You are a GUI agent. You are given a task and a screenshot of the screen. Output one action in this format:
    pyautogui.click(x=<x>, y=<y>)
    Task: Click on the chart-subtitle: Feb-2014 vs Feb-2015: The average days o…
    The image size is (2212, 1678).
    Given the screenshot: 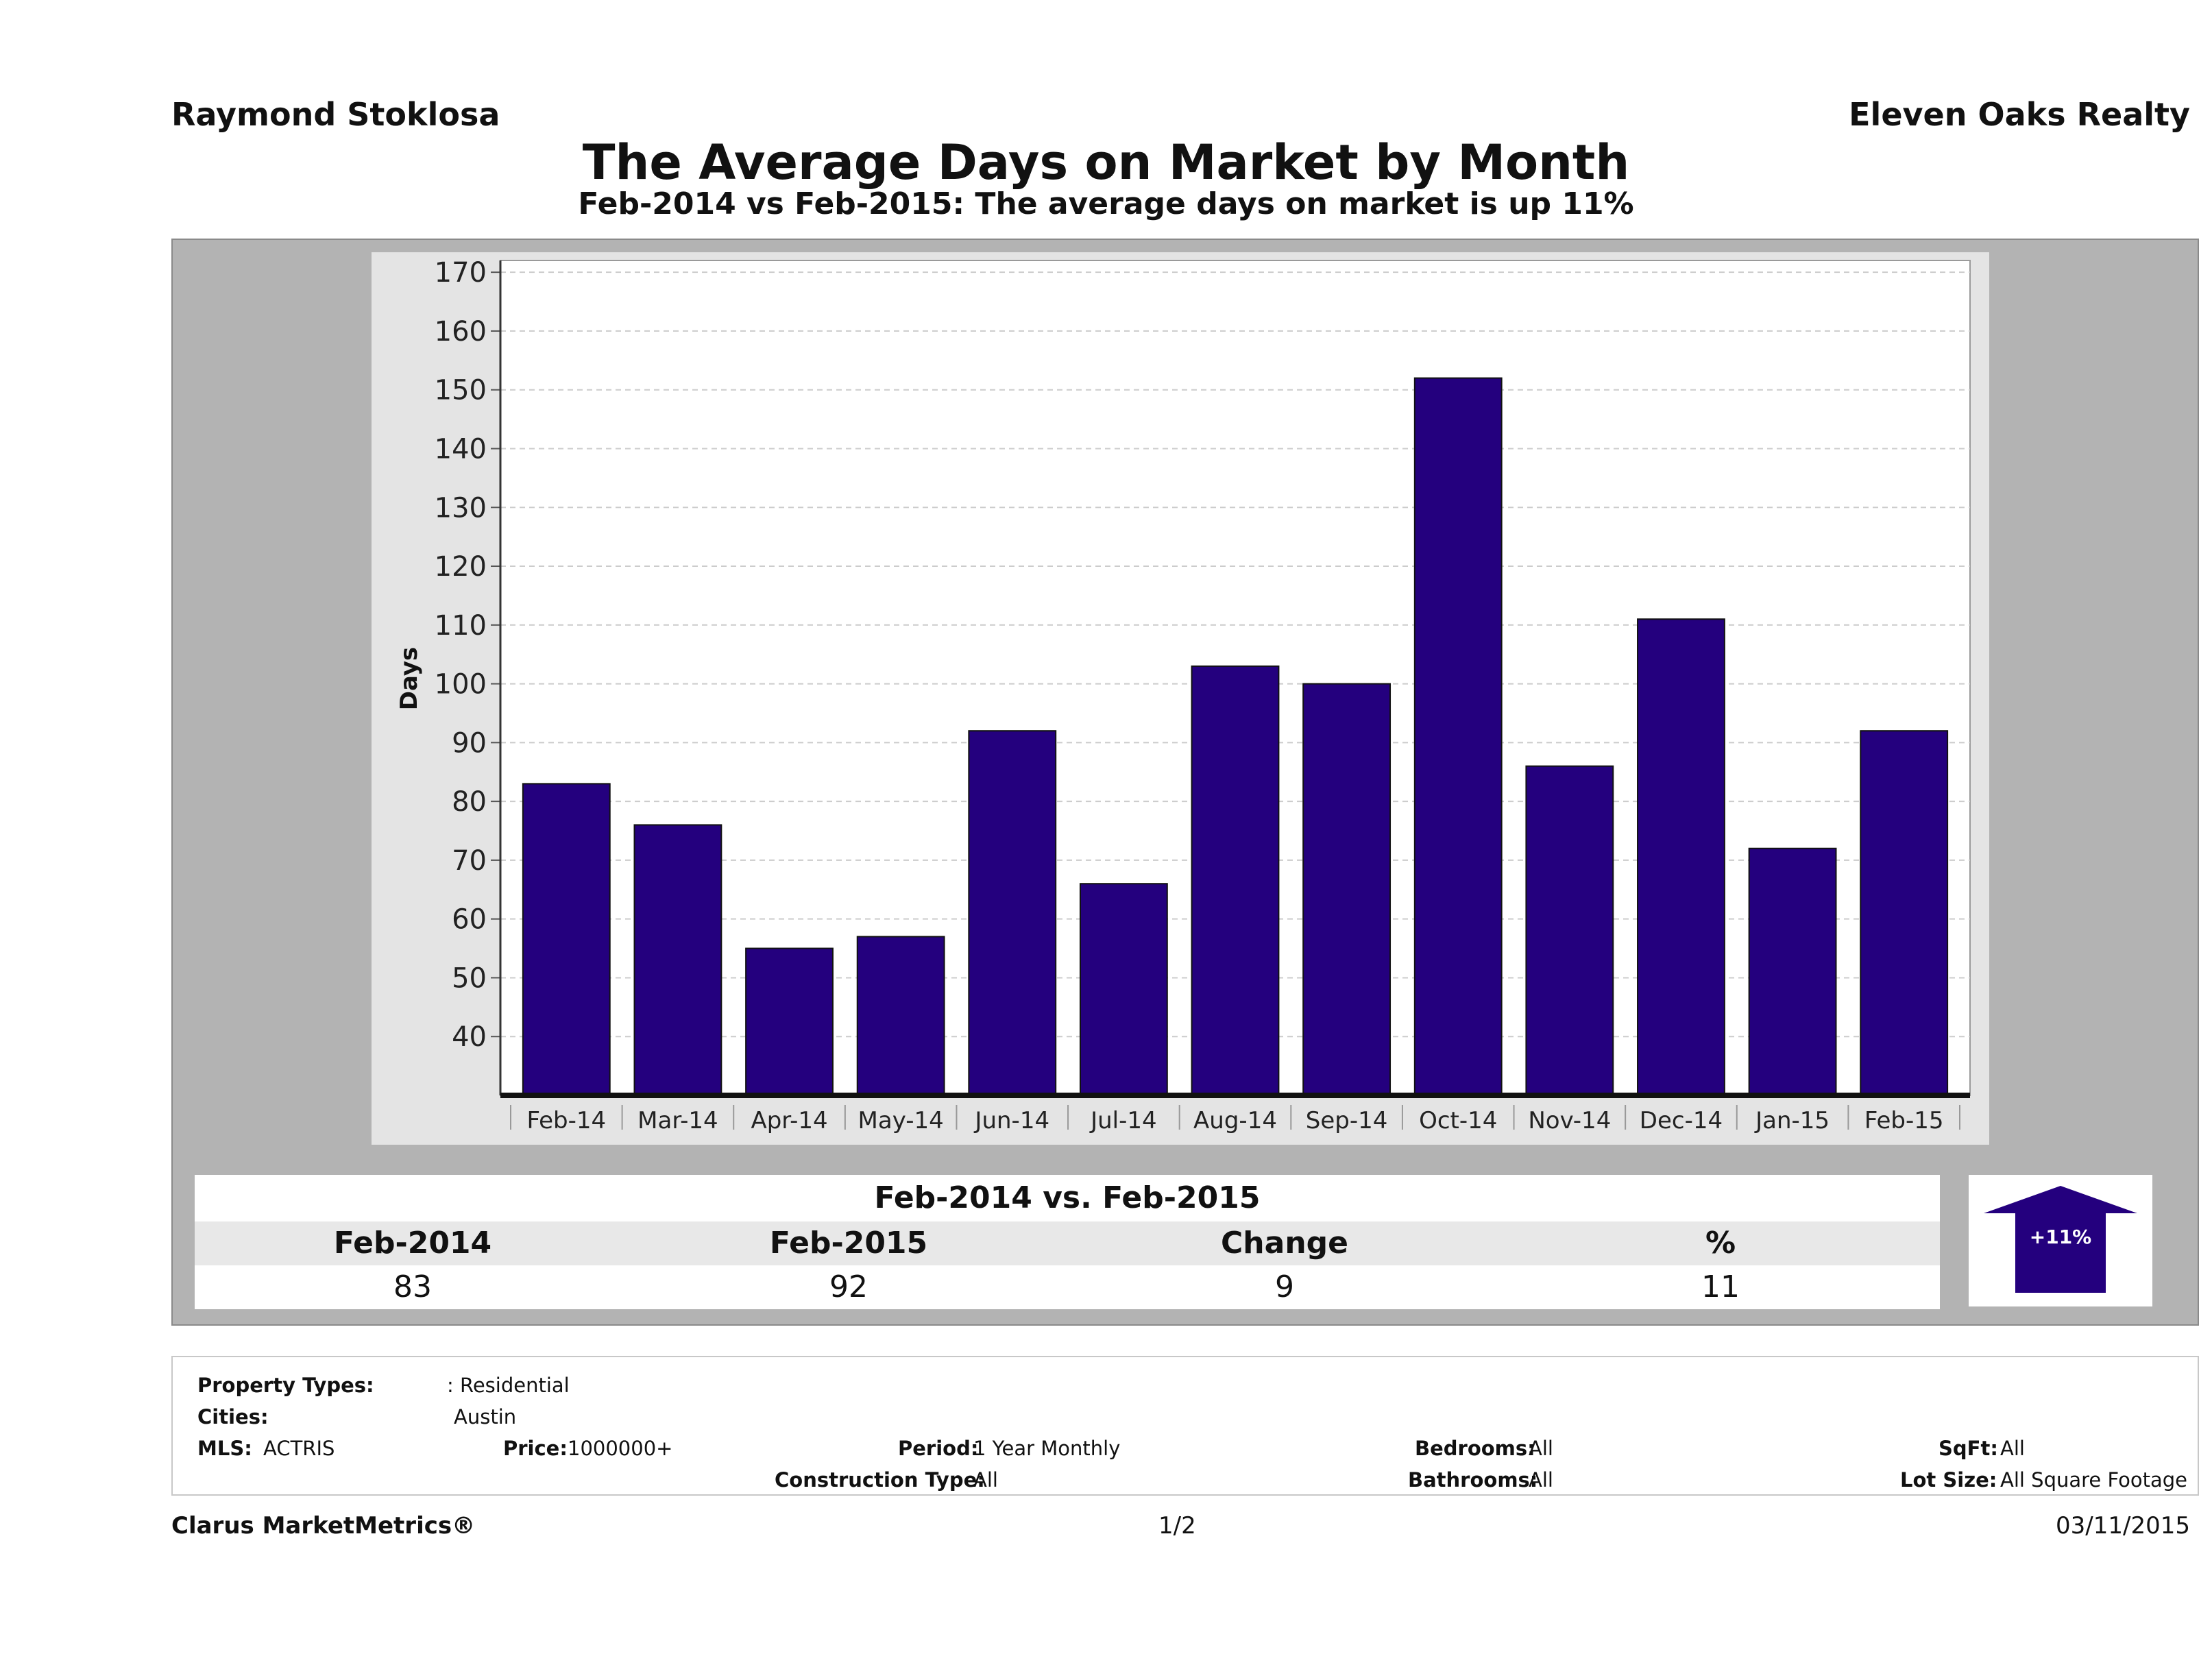 What is the action you would take?
    pyautogui.click(x=1106, y=203)
    